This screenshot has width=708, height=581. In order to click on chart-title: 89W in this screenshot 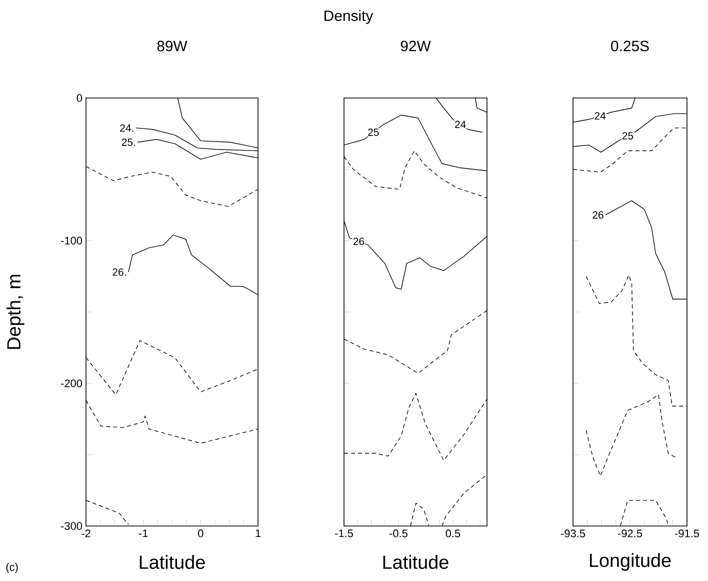, I will do `click(172, 46)`.